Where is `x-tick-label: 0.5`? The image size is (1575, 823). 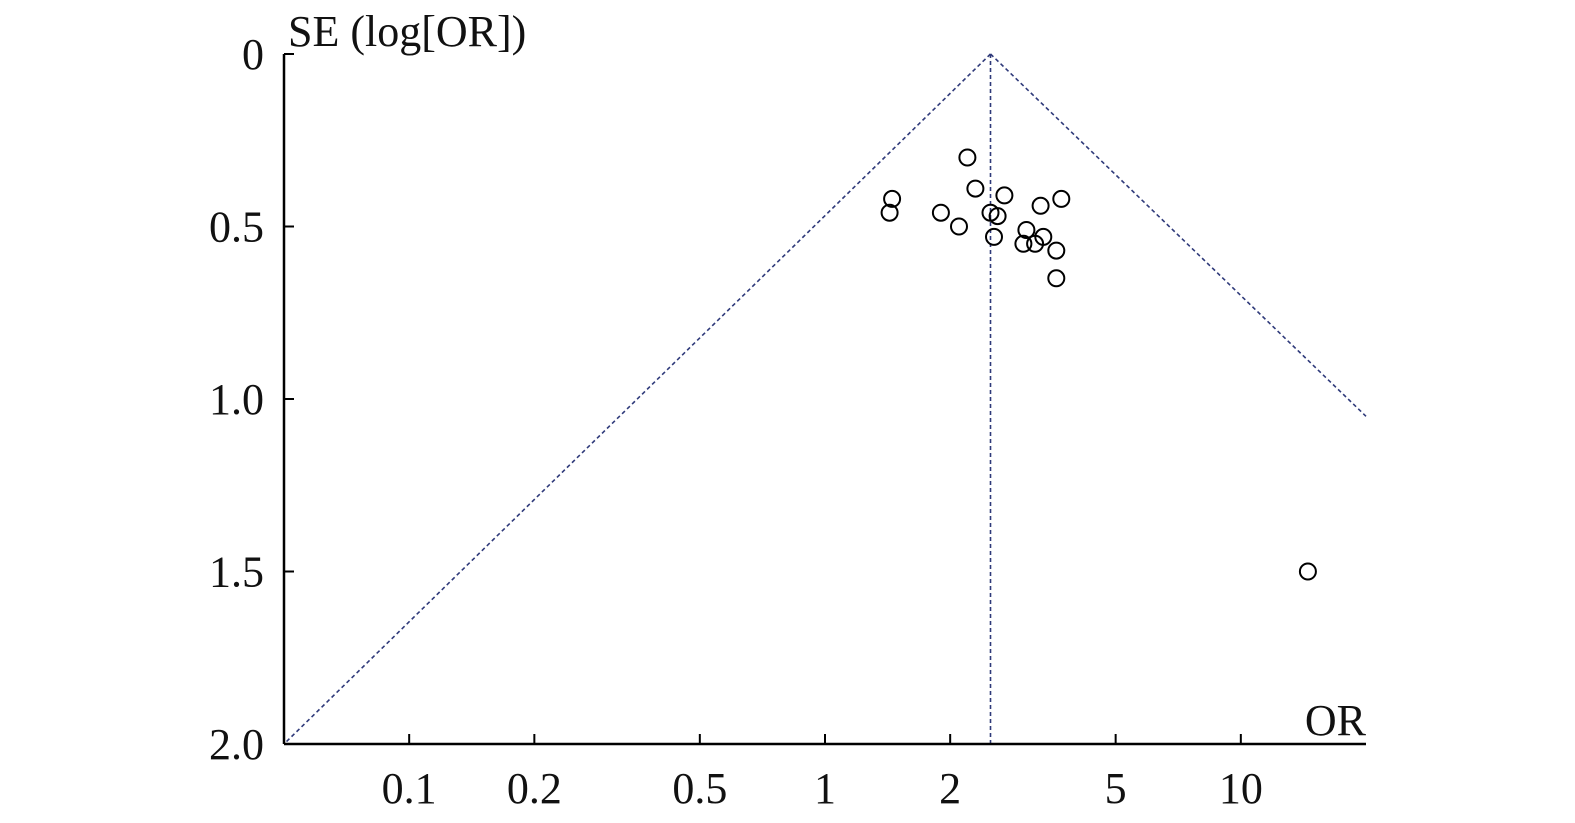 x-tick-label: 0.5 is located at coordinates (699, 788).